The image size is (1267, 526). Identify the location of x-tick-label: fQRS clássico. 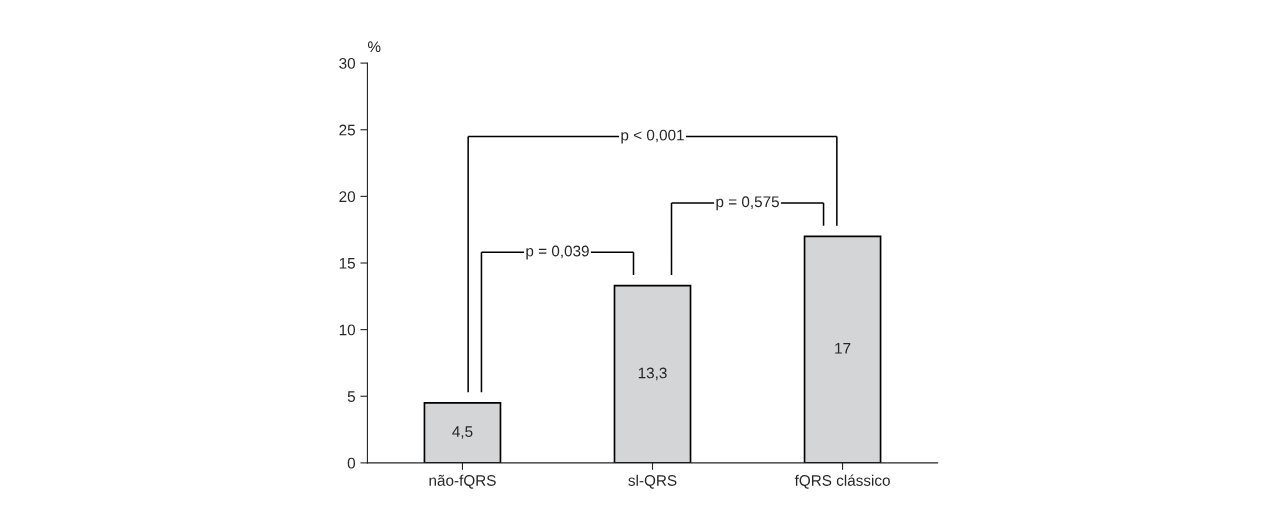
(842, 481).